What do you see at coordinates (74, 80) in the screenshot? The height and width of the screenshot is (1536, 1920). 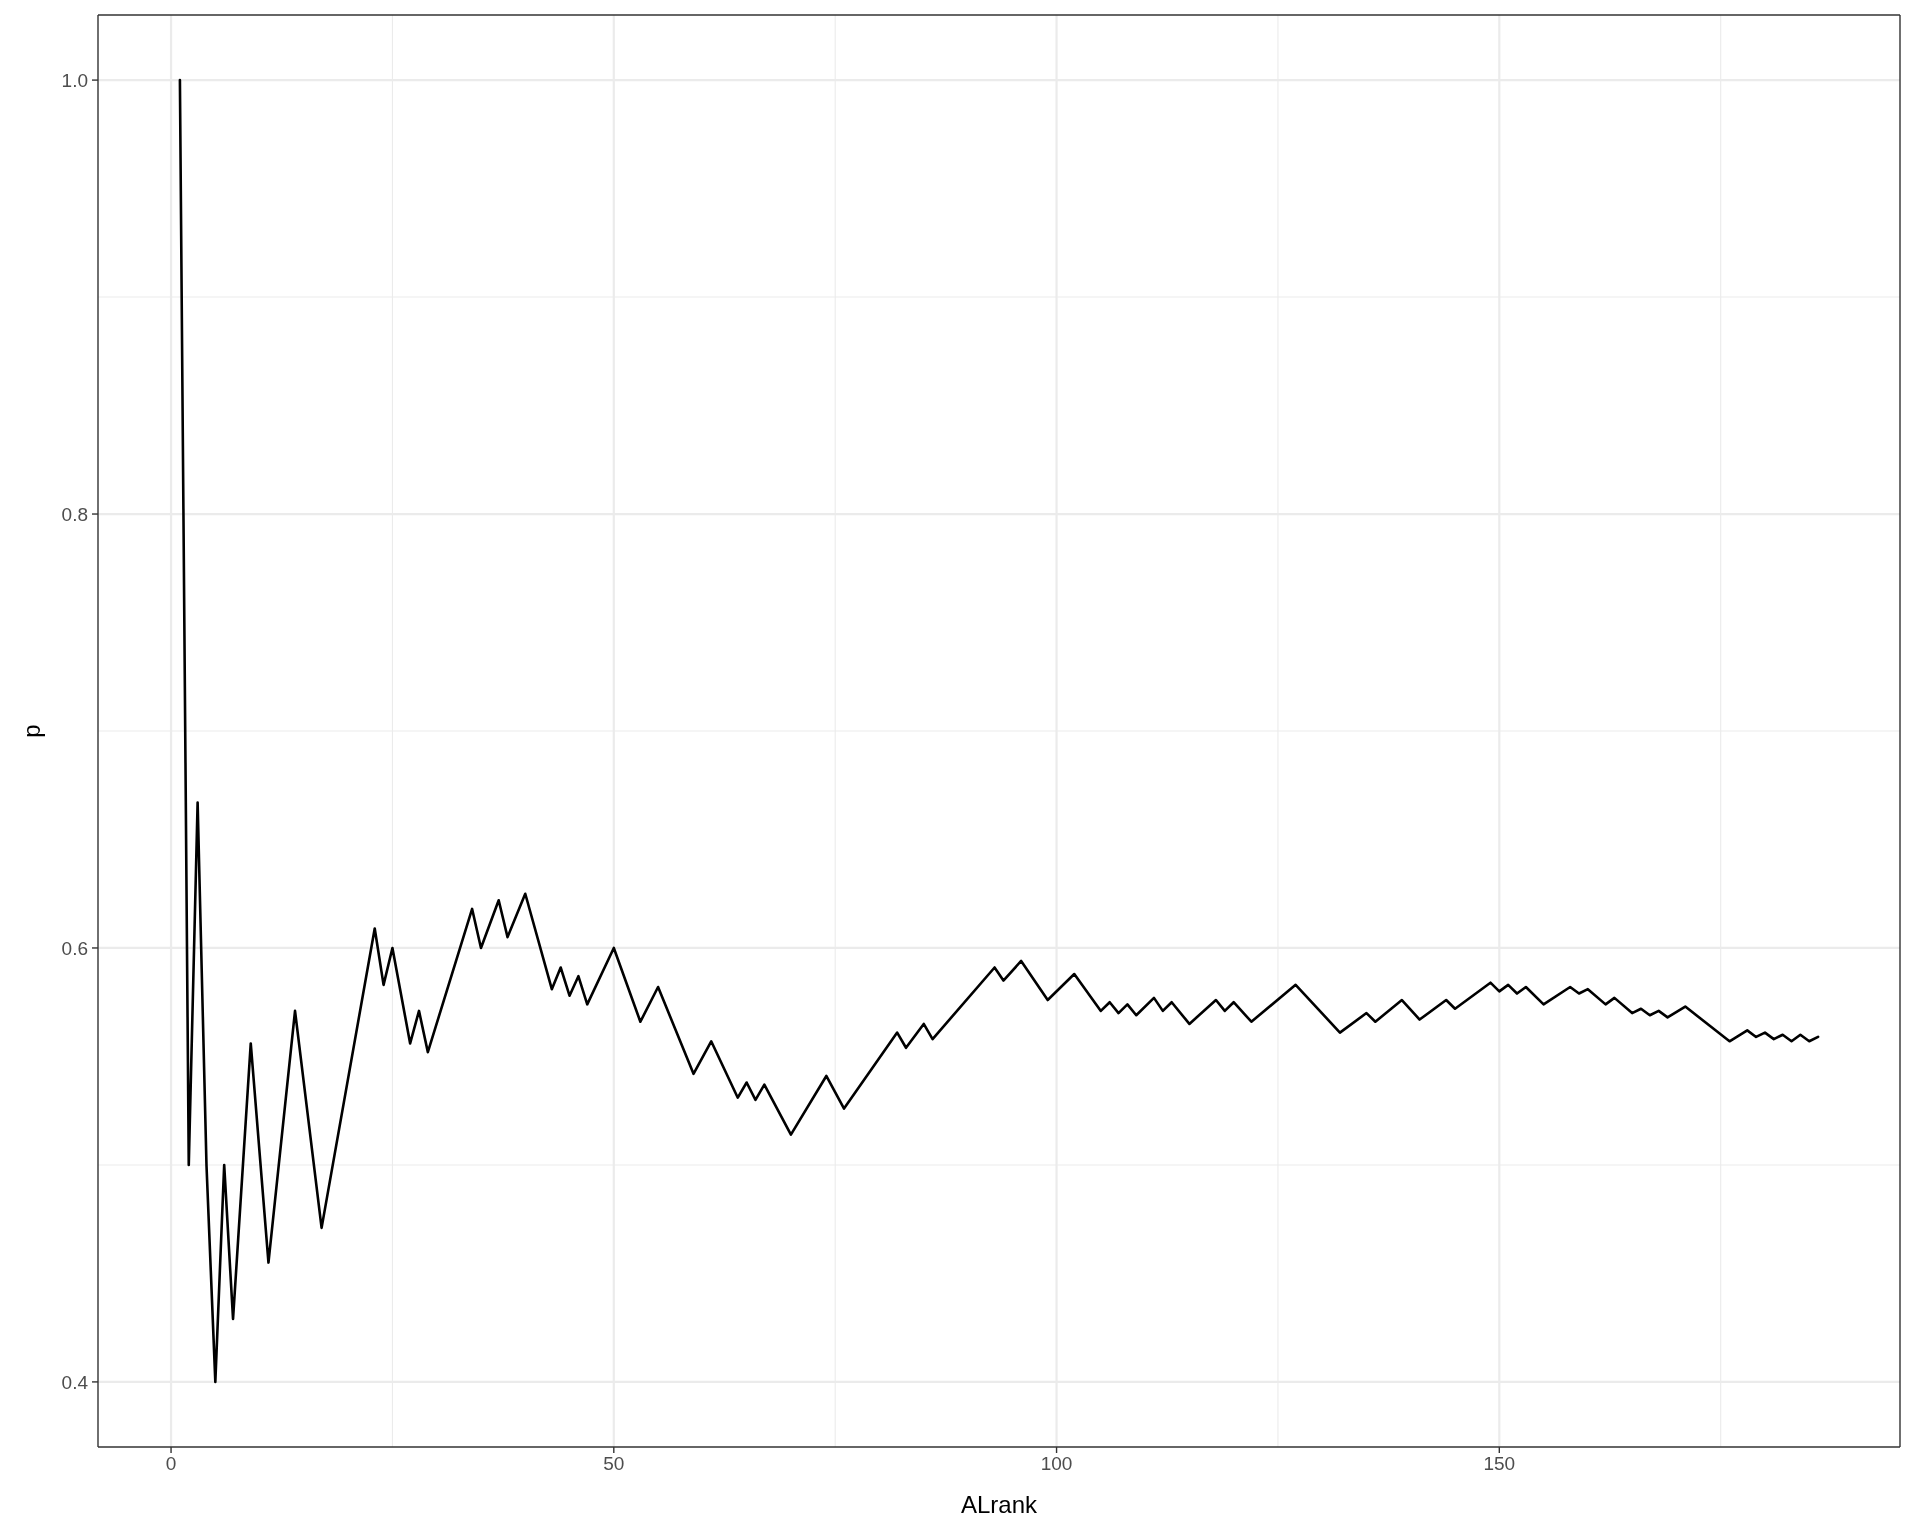 I see `y-tick-label: 1.0` at bounding box center [74, 80].